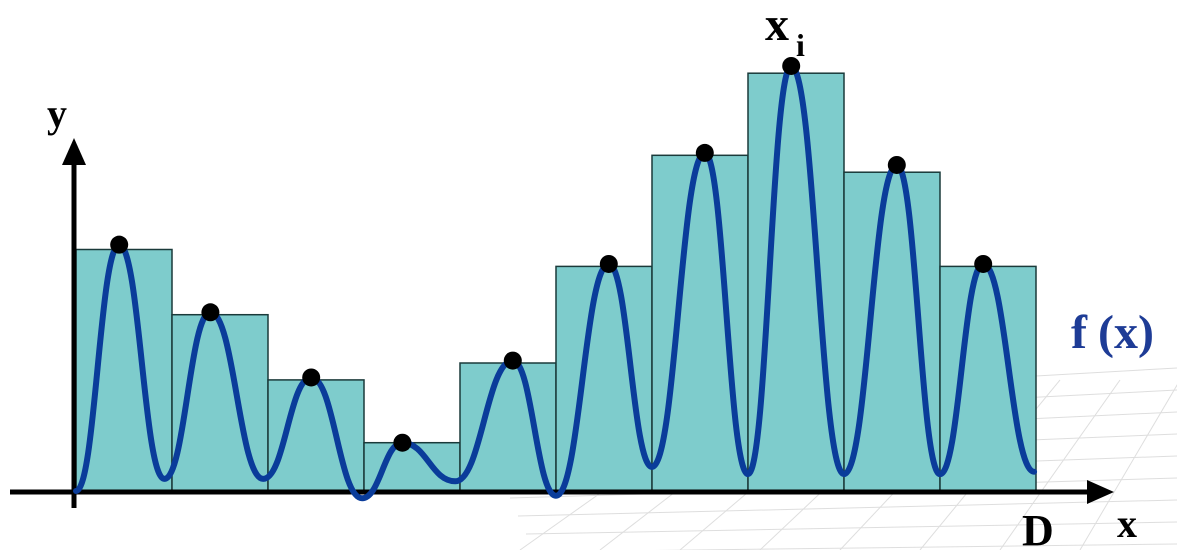 This screenshot has height=550, width=1177. Describe the element at coordinates (777, 25) in the screenshot. I see `sample-point-label-base: x` at that location.